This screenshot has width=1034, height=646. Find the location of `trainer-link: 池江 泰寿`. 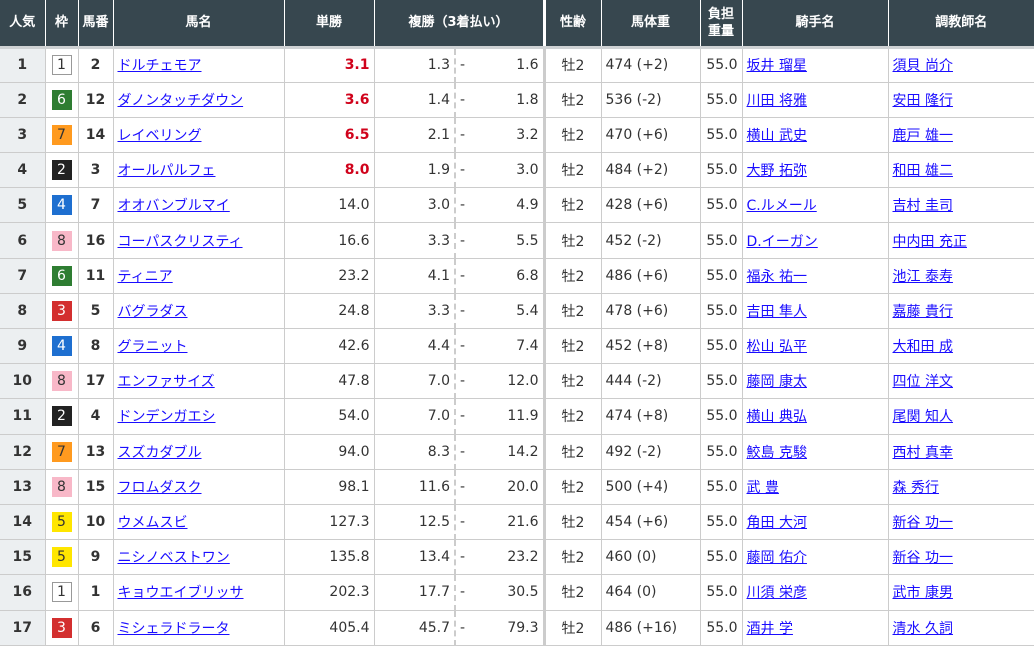

trainer-link: 池江 泰寿 is located at coordinates (922, 276).